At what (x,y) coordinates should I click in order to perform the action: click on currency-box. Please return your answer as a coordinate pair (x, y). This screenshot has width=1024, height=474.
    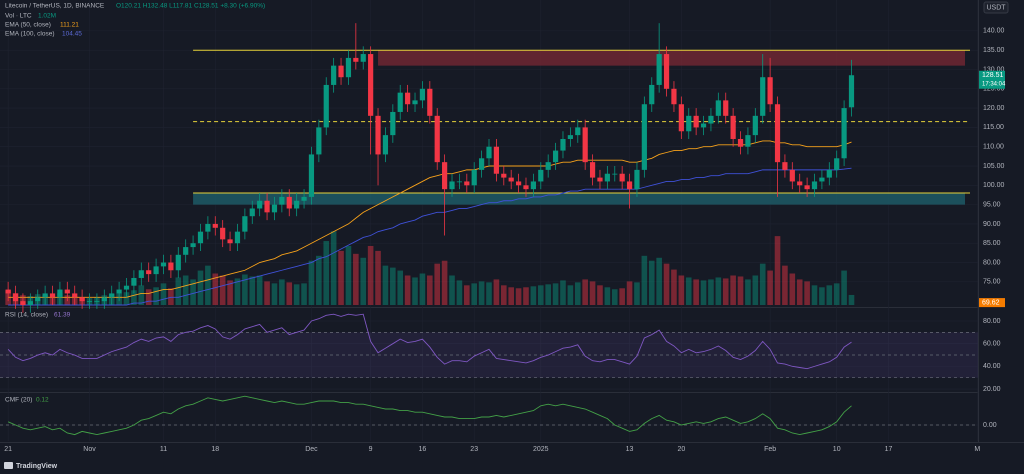
    Looking at the image, I should click on (996, 7).